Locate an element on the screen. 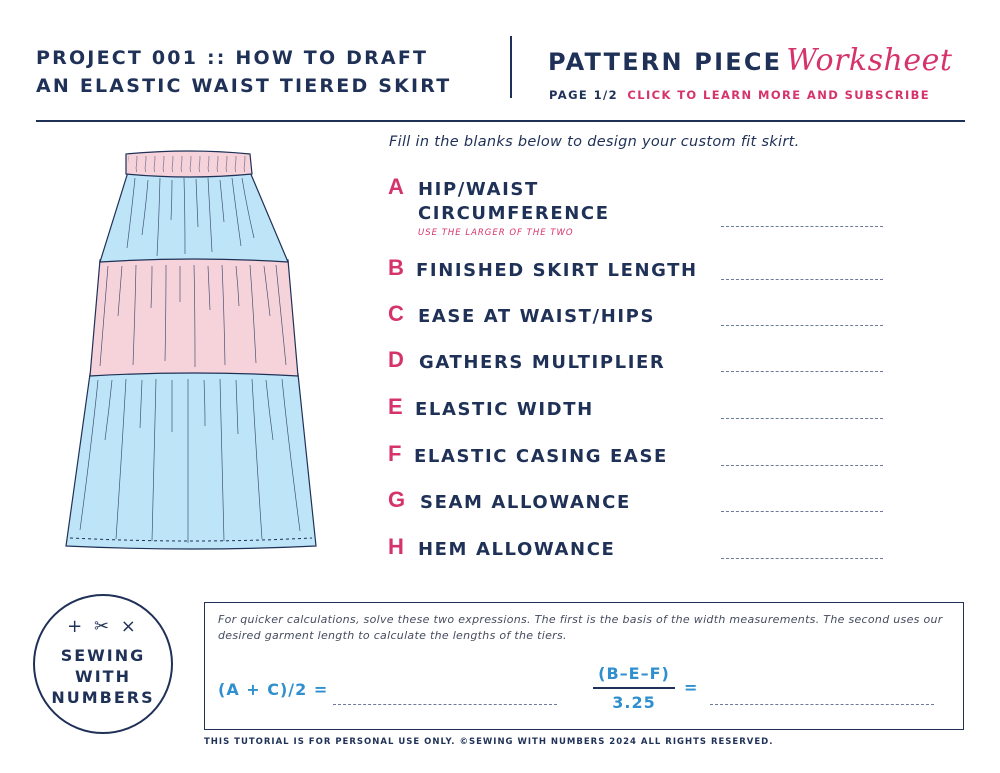 Image resolution: width=1000 pixels, height=773 pixels. measurement-g-blank is located at coordinates (802, 511).